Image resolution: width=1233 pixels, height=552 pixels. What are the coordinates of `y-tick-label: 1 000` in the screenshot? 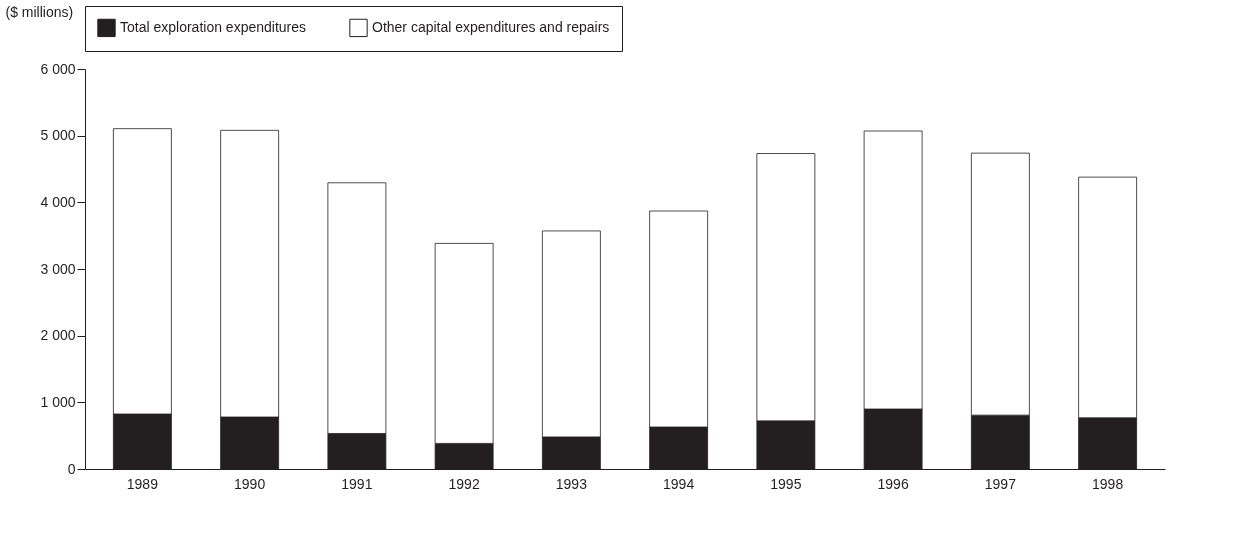 It's located at (58, 401).